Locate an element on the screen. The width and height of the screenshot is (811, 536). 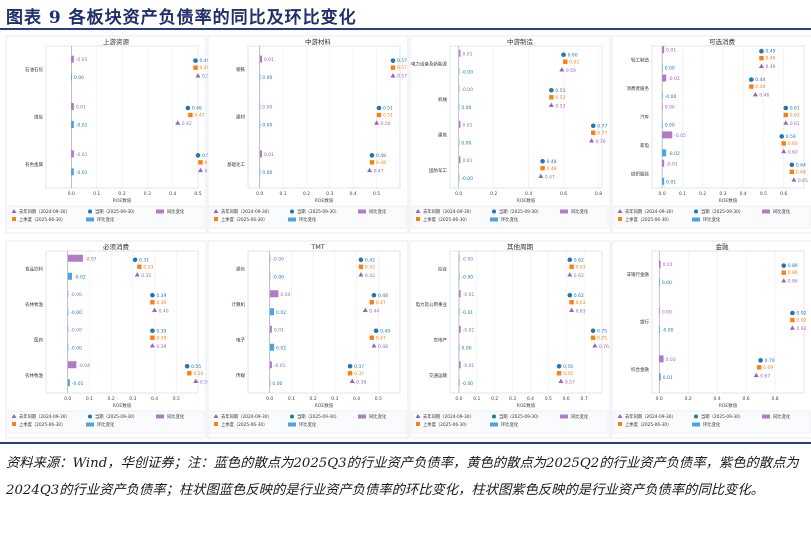
category-label: 银行 is located at coordinates (644, 322).